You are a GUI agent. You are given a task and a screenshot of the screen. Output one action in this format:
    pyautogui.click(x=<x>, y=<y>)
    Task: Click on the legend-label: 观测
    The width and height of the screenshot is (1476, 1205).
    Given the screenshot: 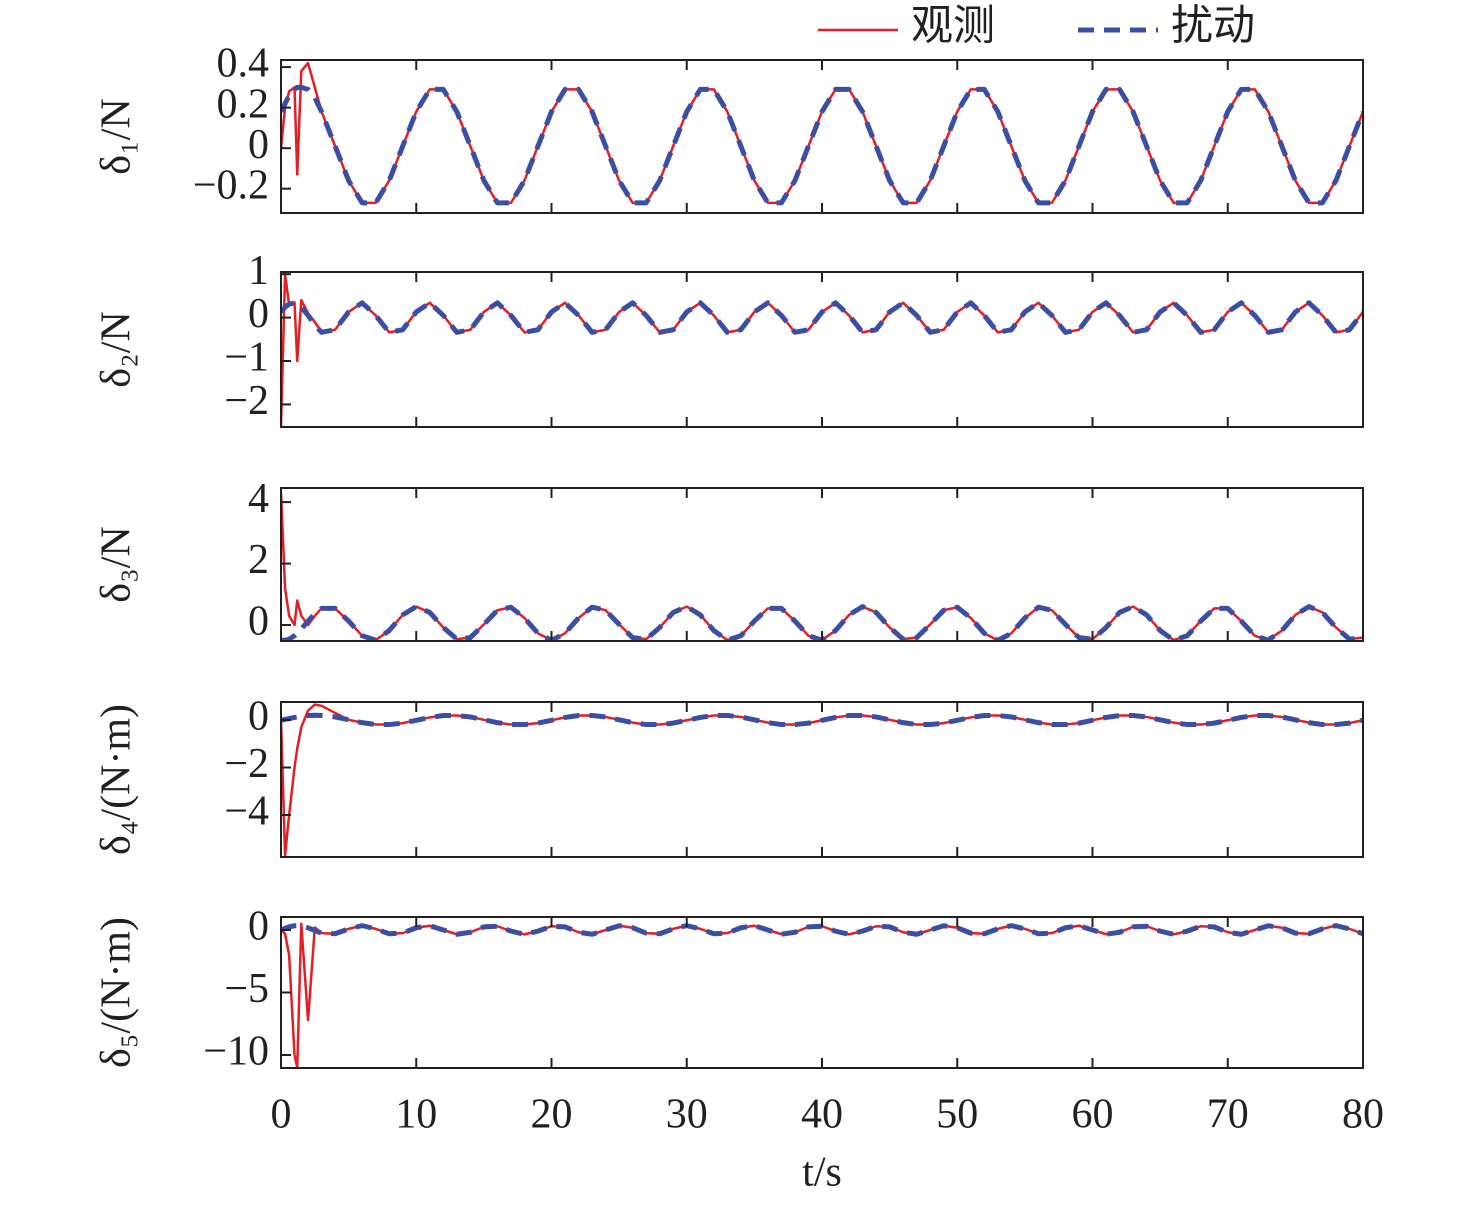 What is the action you would take?
    pyautogui.click(x=953, y=27)
    